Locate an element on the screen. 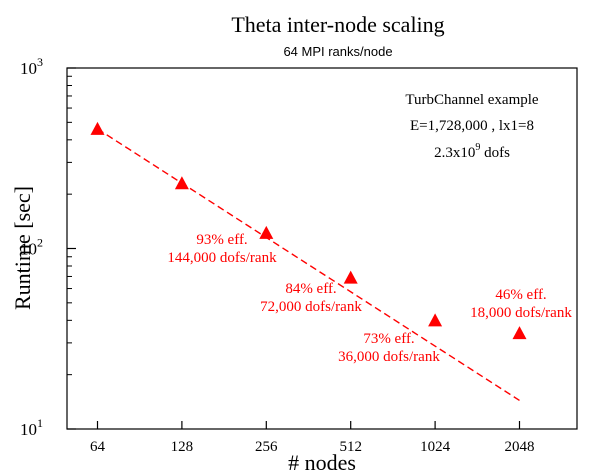  info-box-line3: 2.3x109 dofs is located at coordinates (472, 151).